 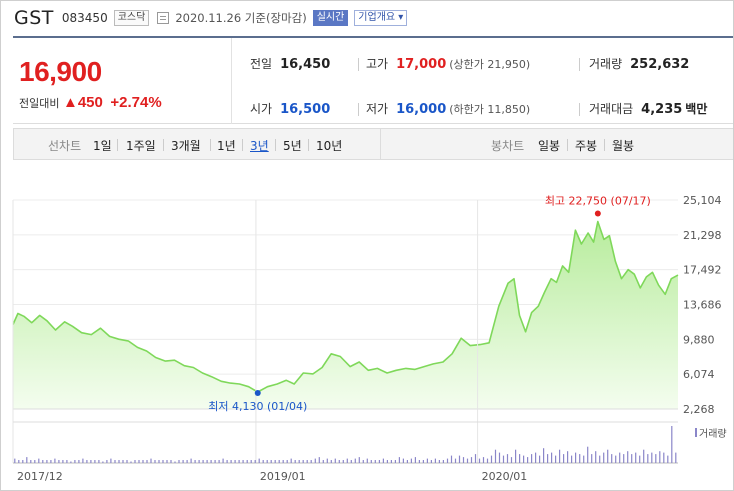 I want to click on tab-1w: 1주일, so click(x=141, y=146).